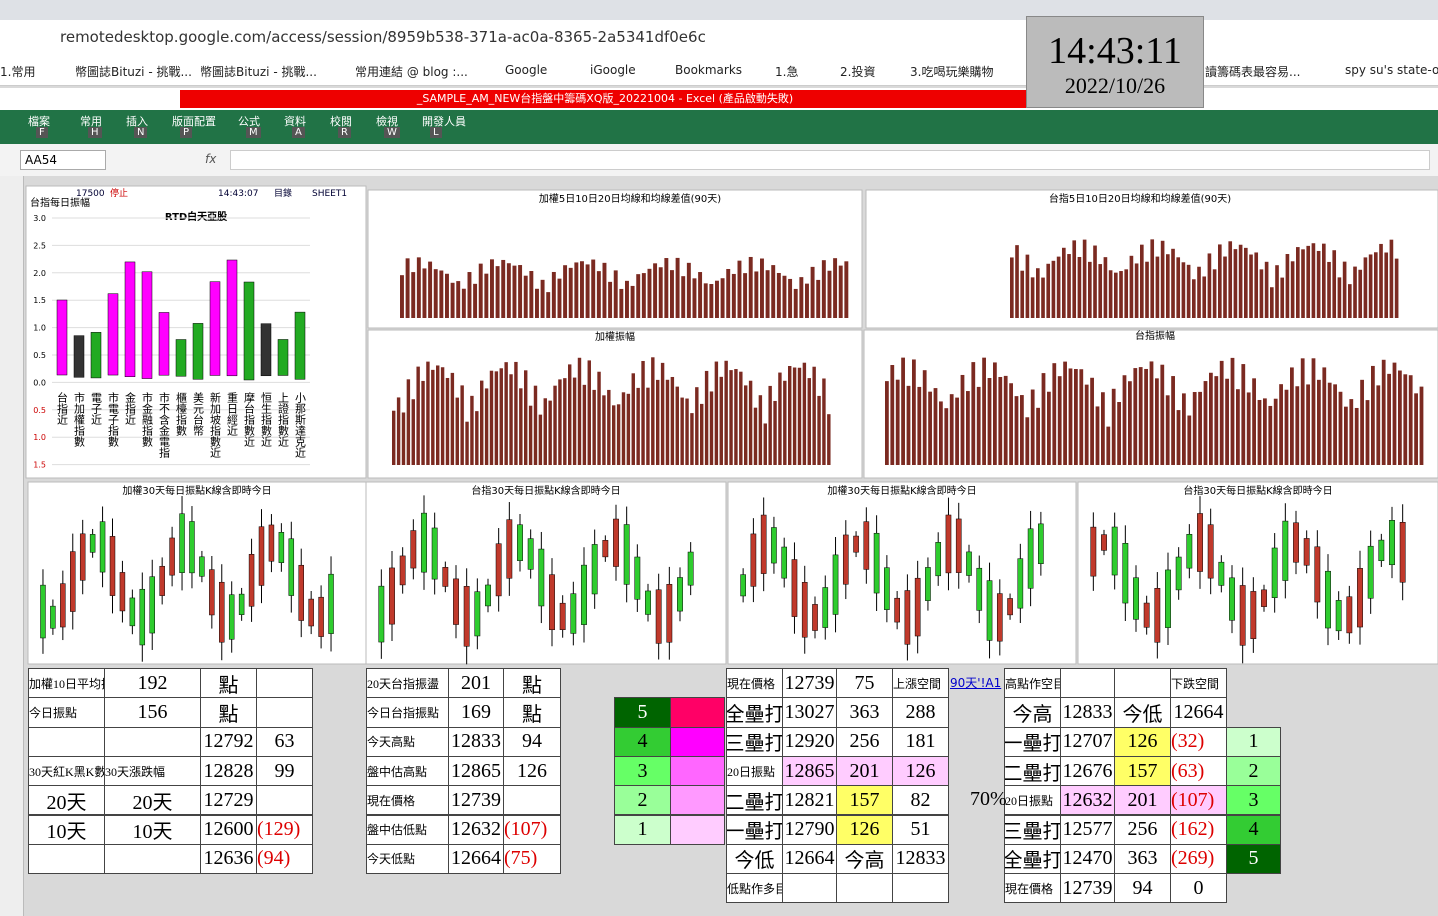  I want to click on table-cell: 157, so click(864, 800).